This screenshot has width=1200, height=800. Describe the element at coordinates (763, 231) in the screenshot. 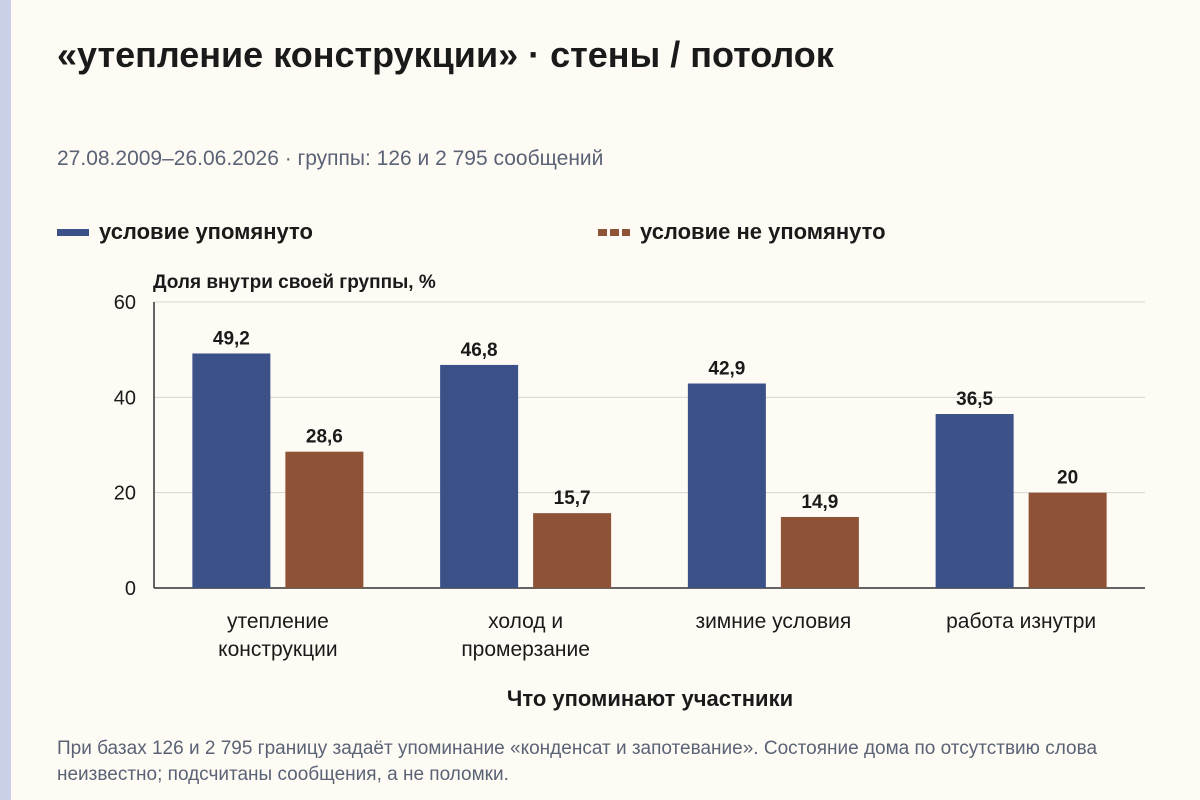

I see `legend-label-not-mentioned: условие не упомянуто` at that location.